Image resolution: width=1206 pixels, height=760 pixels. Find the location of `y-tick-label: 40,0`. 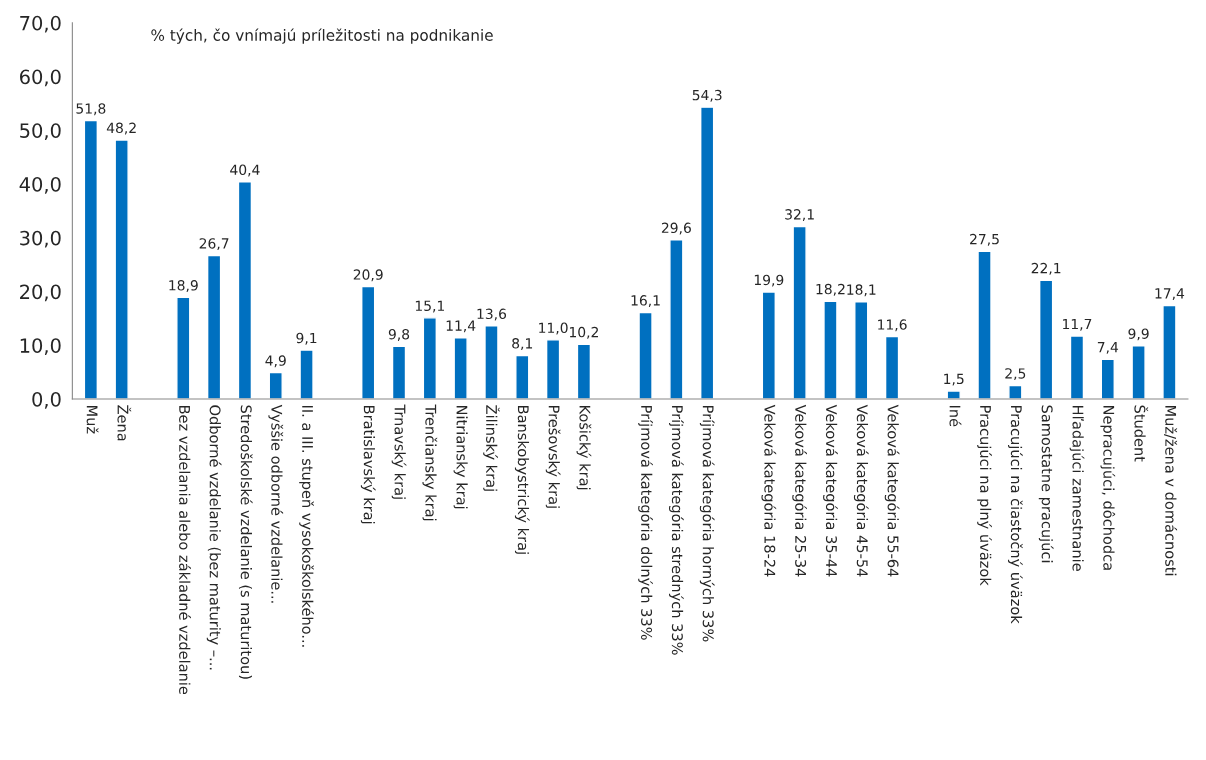

y-tick-label: 40,0 is located at coordinates (40, 185).